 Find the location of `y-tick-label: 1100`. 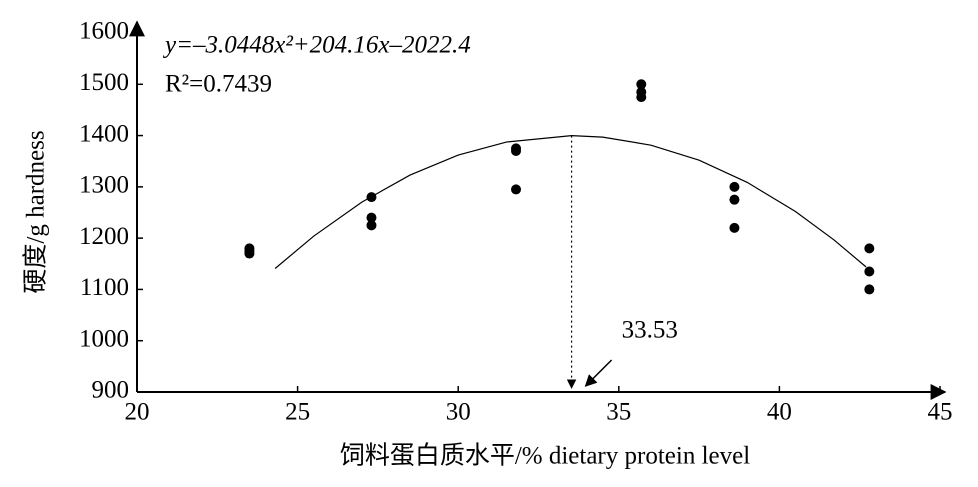

y-tick-label: 1100 is located at coordinates (104, 287).